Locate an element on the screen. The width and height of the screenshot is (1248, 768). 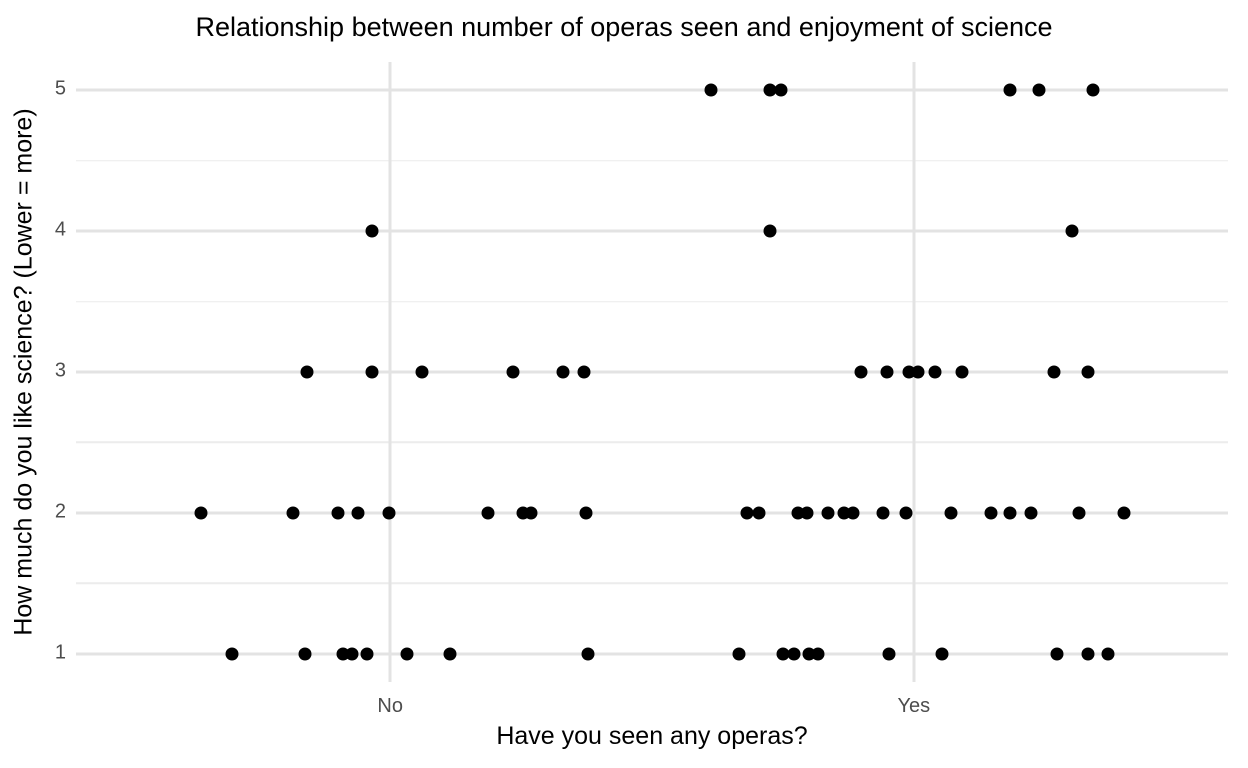
y-tick-label: 3 is located at coordinates (60, 370).